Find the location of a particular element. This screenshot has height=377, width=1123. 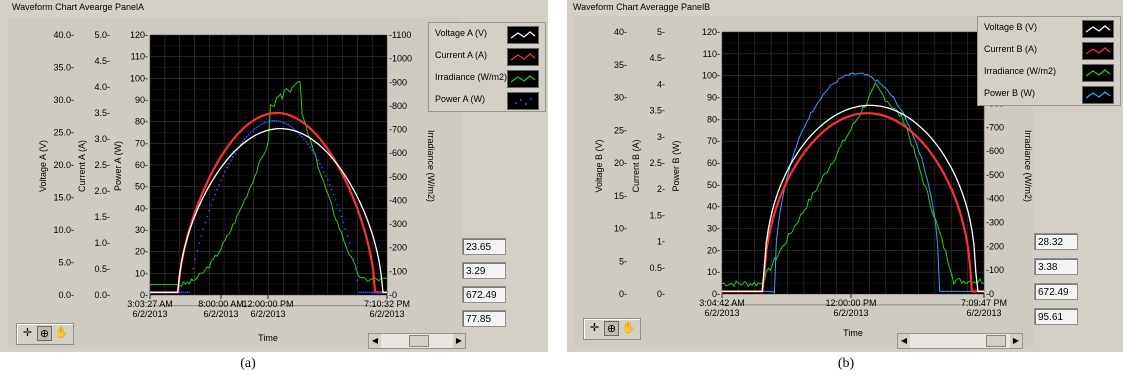

power-tick-label: 80- is located at coordinates (713, 119).